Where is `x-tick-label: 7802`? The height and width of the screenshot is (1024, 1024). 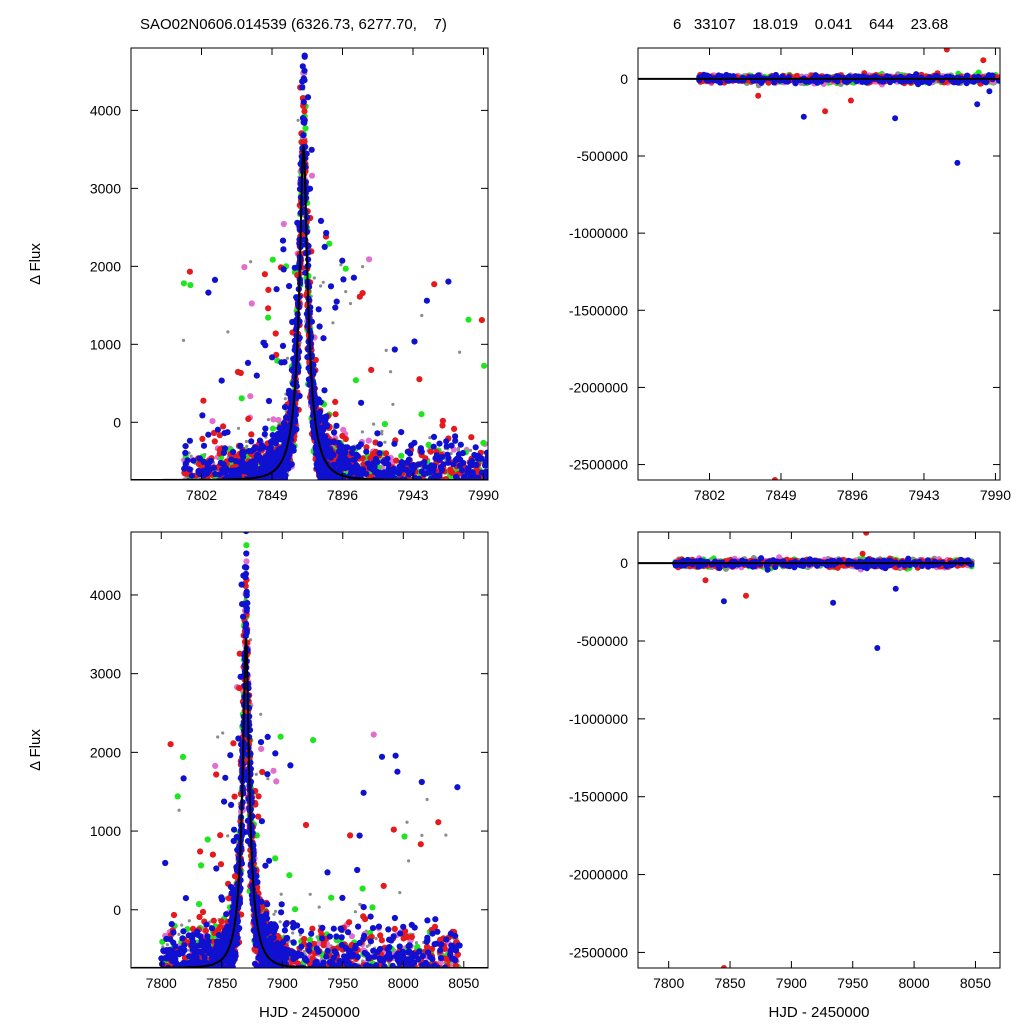 x-tick-label: 7802 is located at coordinates (201, 495).